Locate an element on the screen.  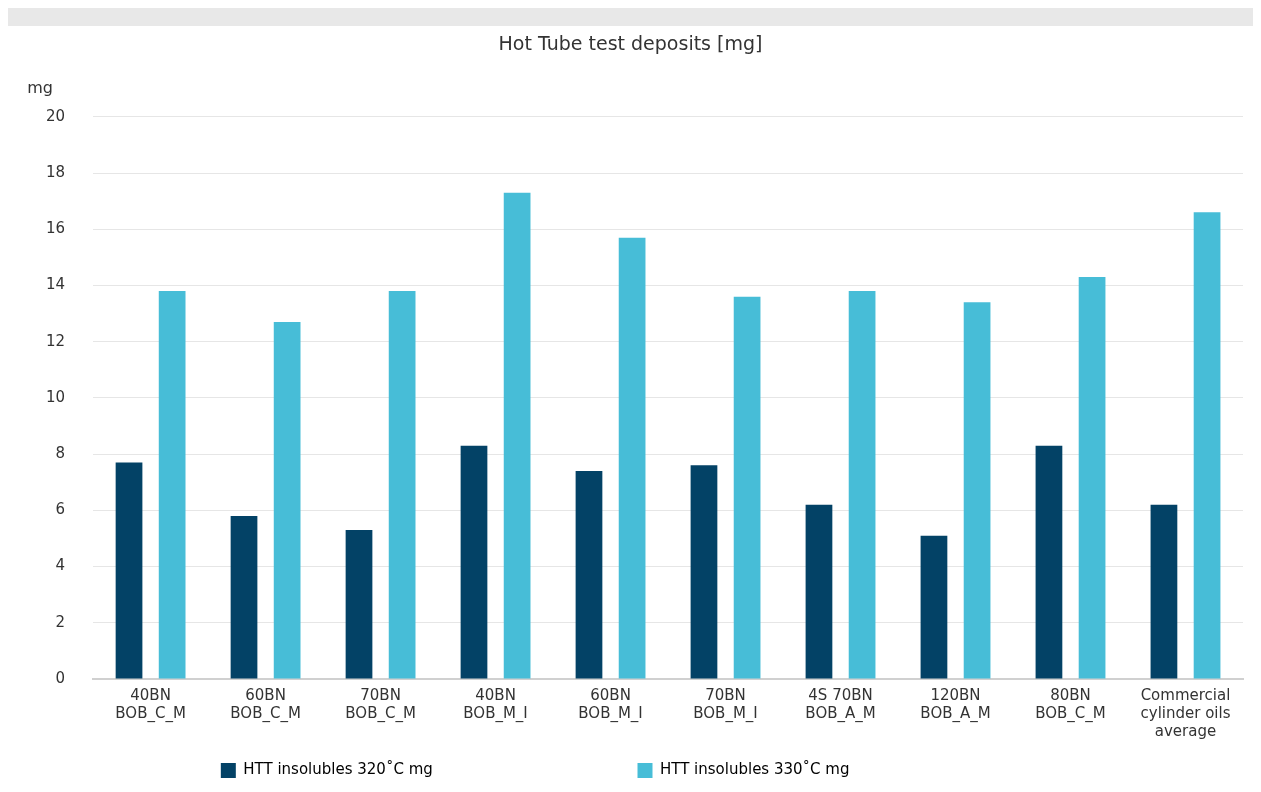
legend-label: HTT insolubles 330˚C mg is located at coordinates (850, 769).